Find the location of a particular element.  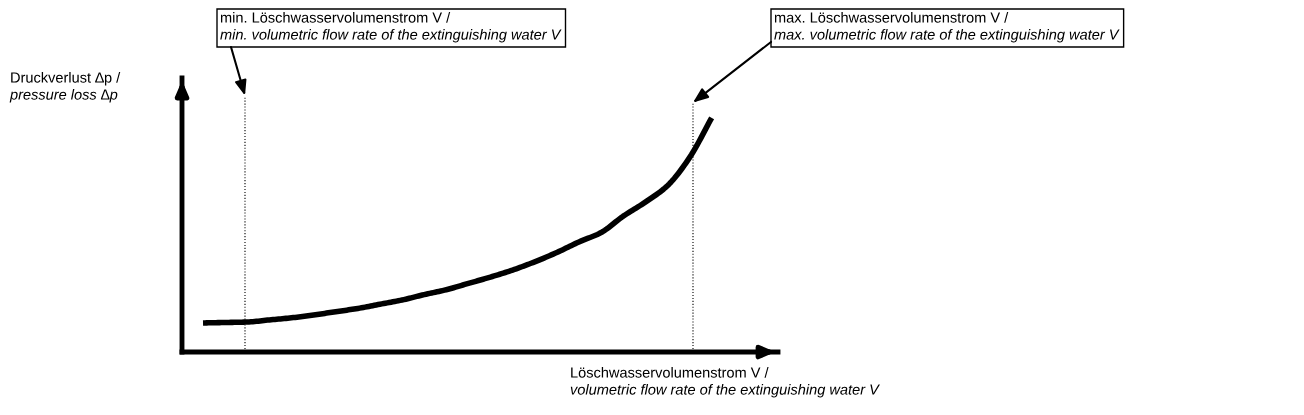

x-axis-title: Löschwasservolumenstrom V / volumetric flow rate of the extinguishing water V is located at coordinates (725, 382).